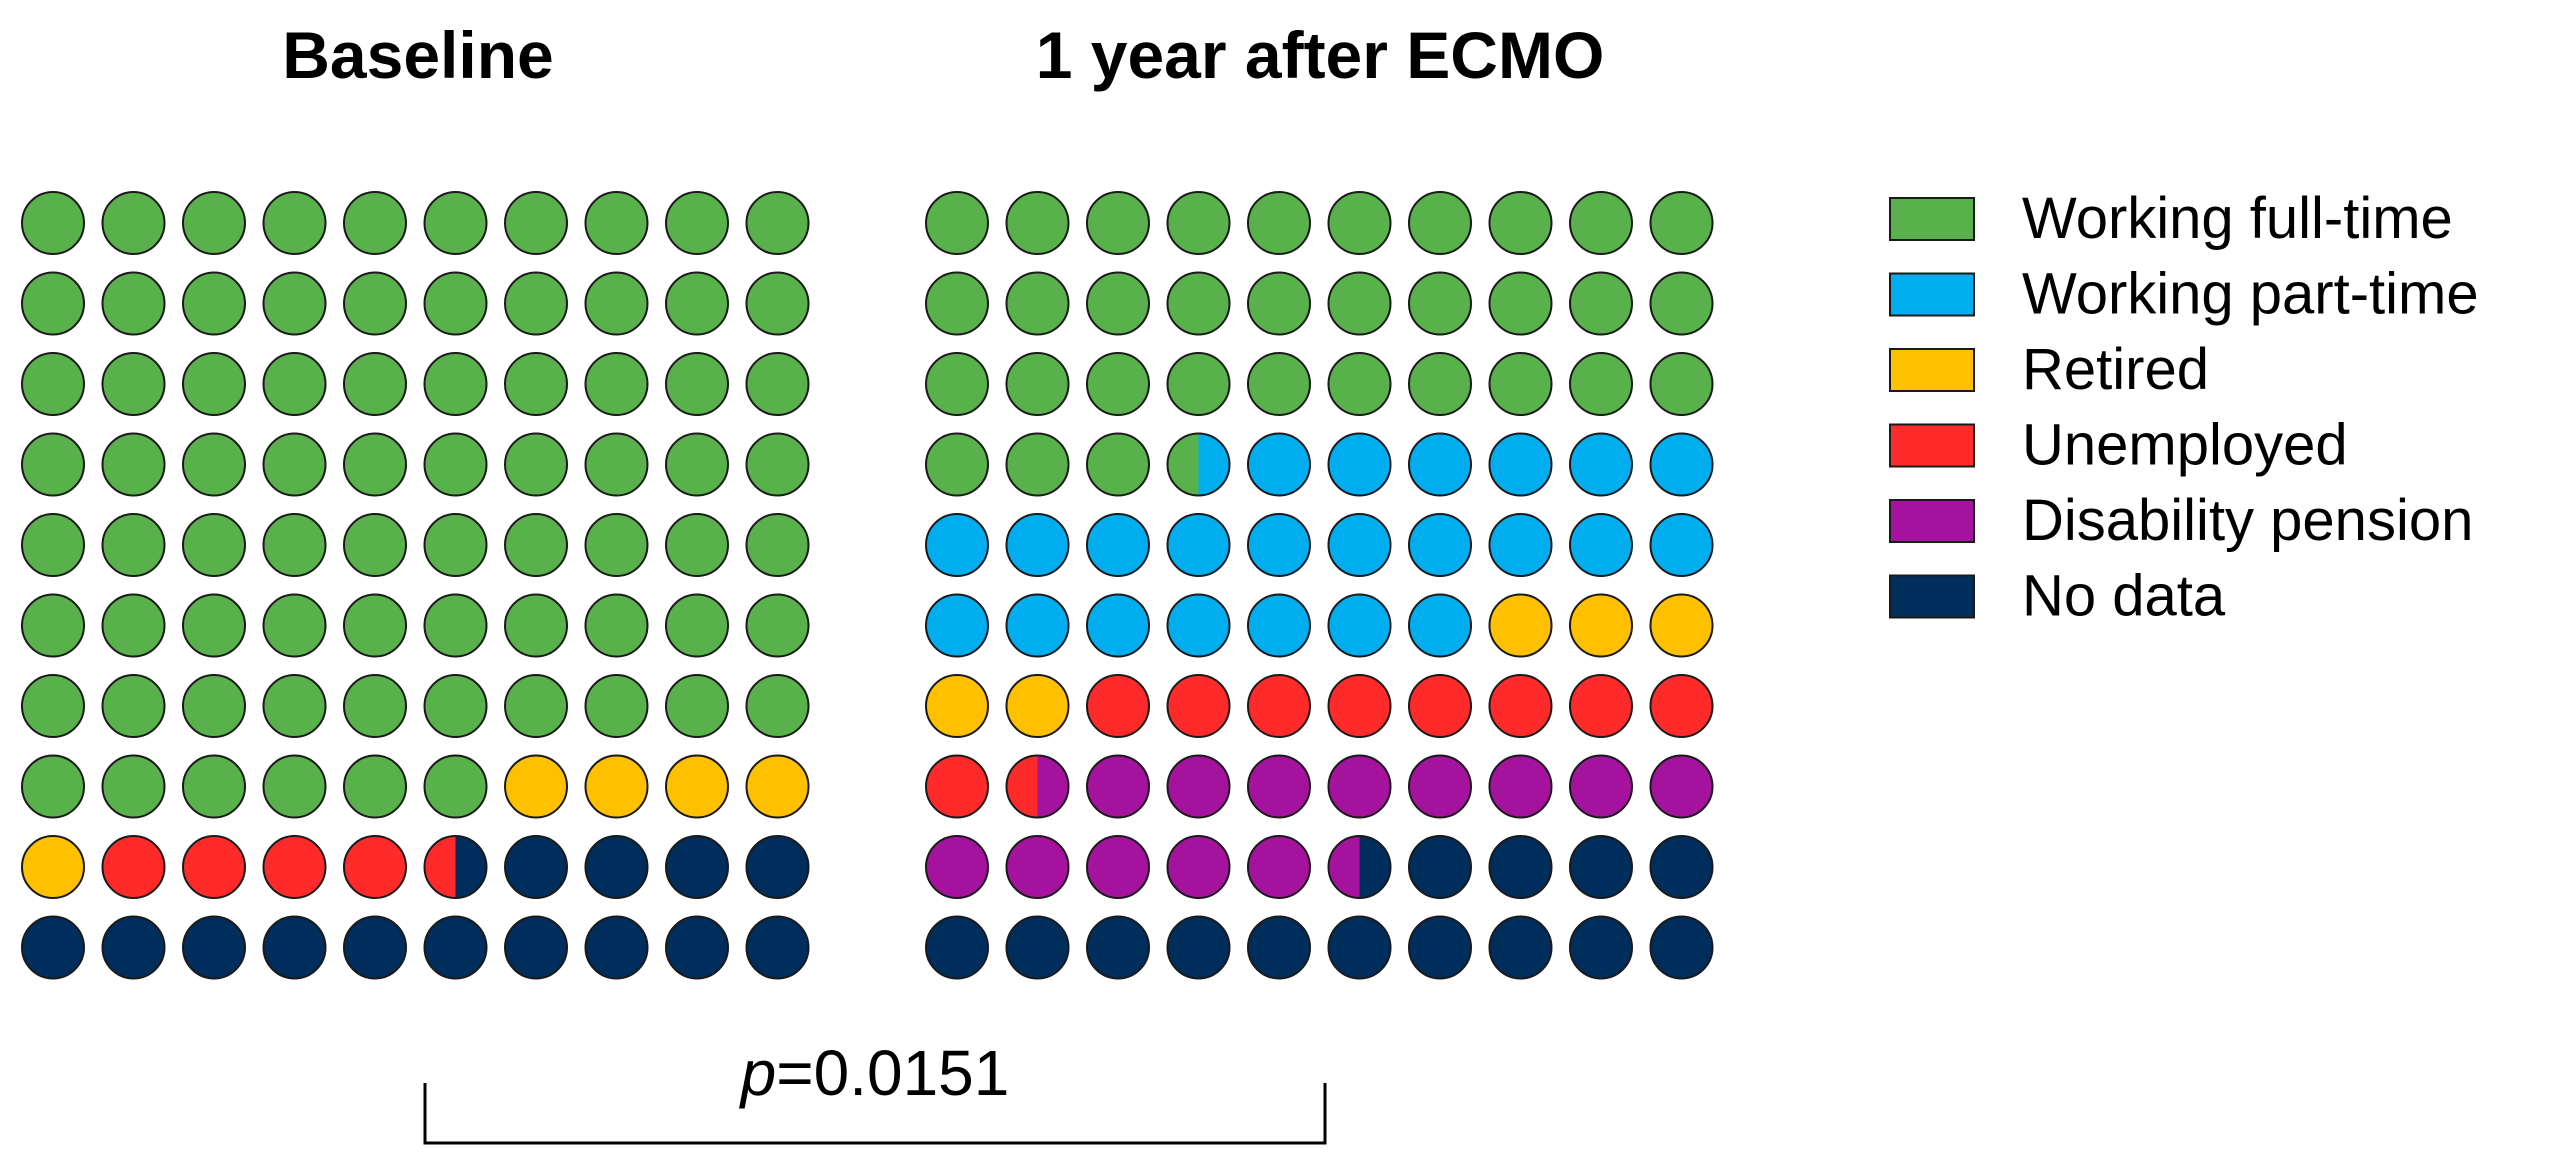  I want to click on p-value-label: p=0.0151, so click(874, 1073).